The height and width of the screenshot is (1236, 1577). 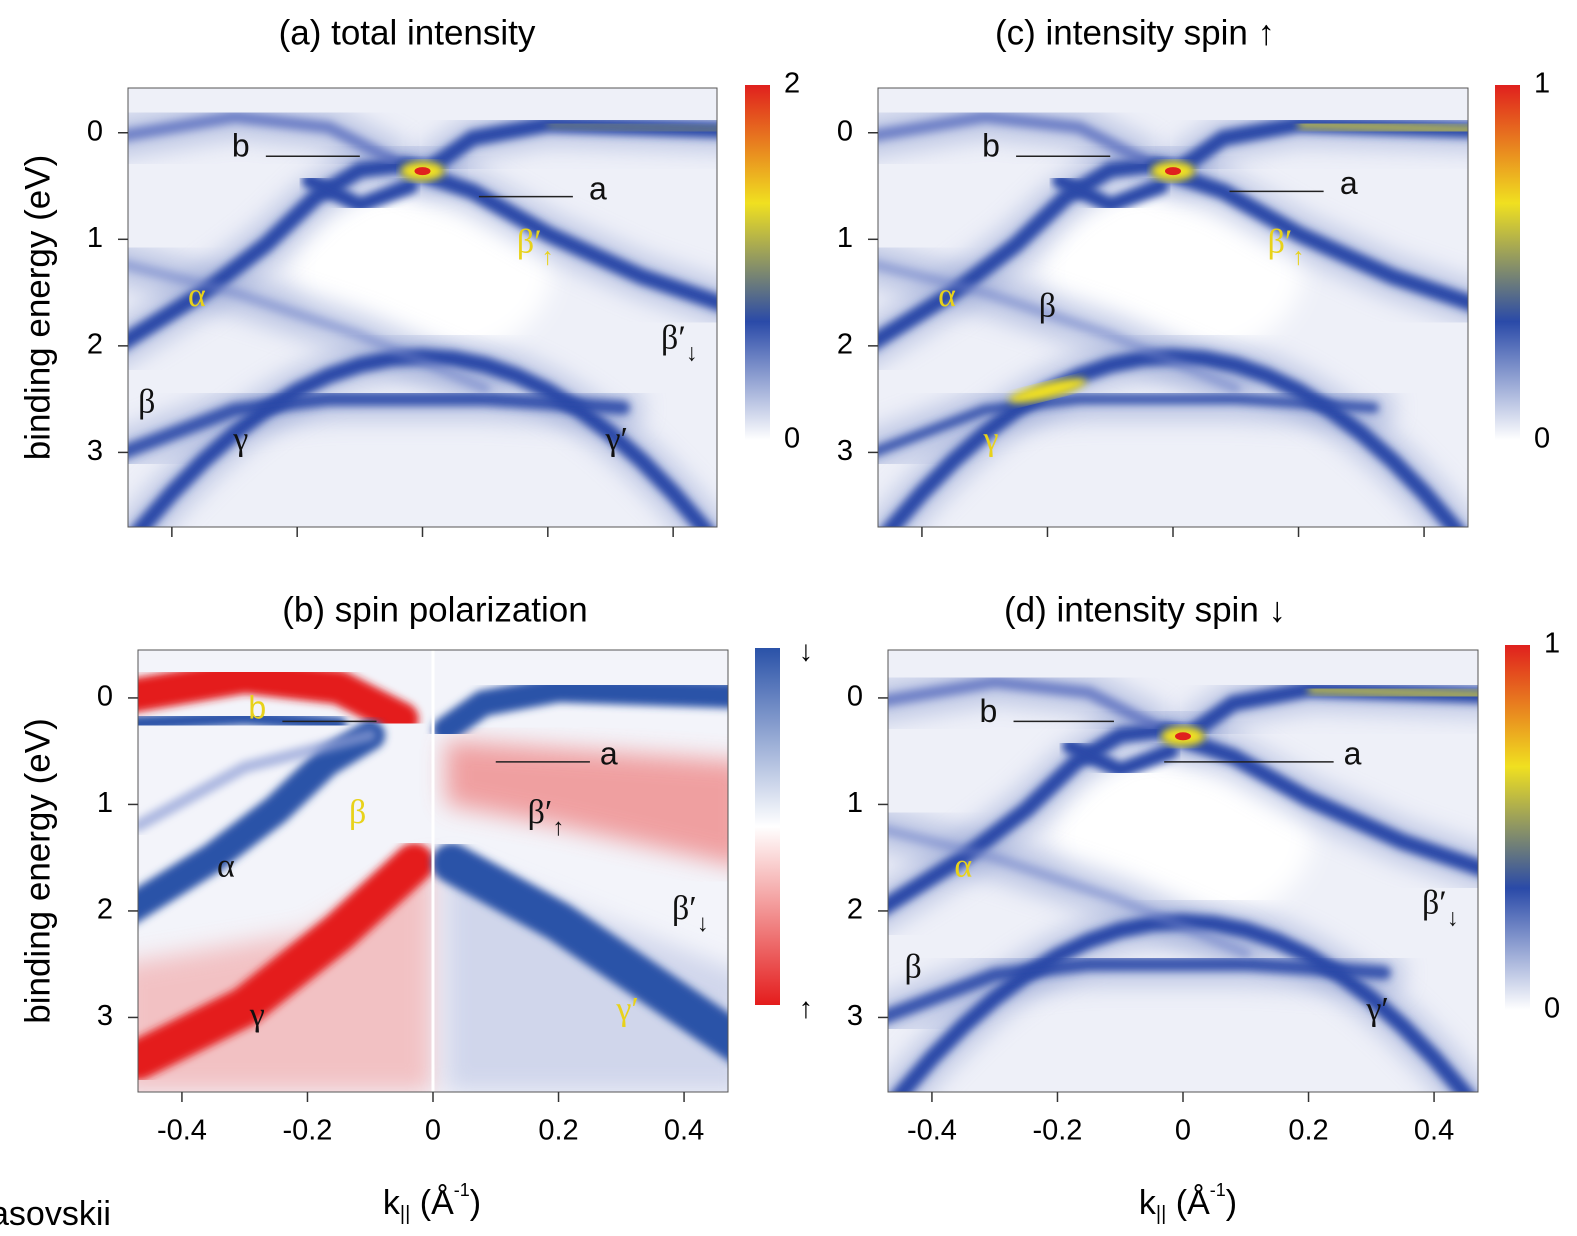 What do you see at coordinates (1161, 1214) in the screenshot?
I see `x-axis-label-part: ||` at bounding box center [1161, 1214].